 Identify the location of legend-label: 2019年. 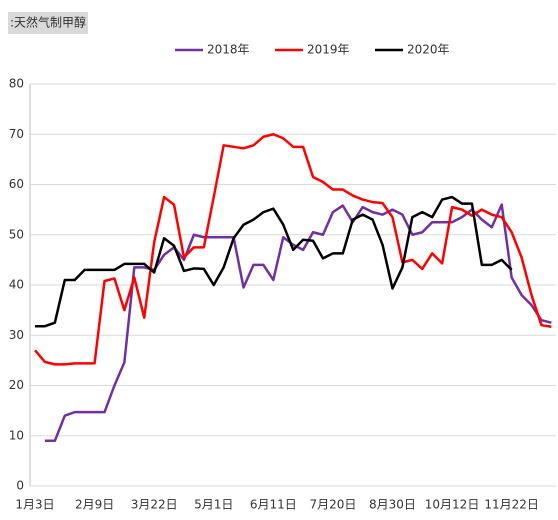
(328, 50).